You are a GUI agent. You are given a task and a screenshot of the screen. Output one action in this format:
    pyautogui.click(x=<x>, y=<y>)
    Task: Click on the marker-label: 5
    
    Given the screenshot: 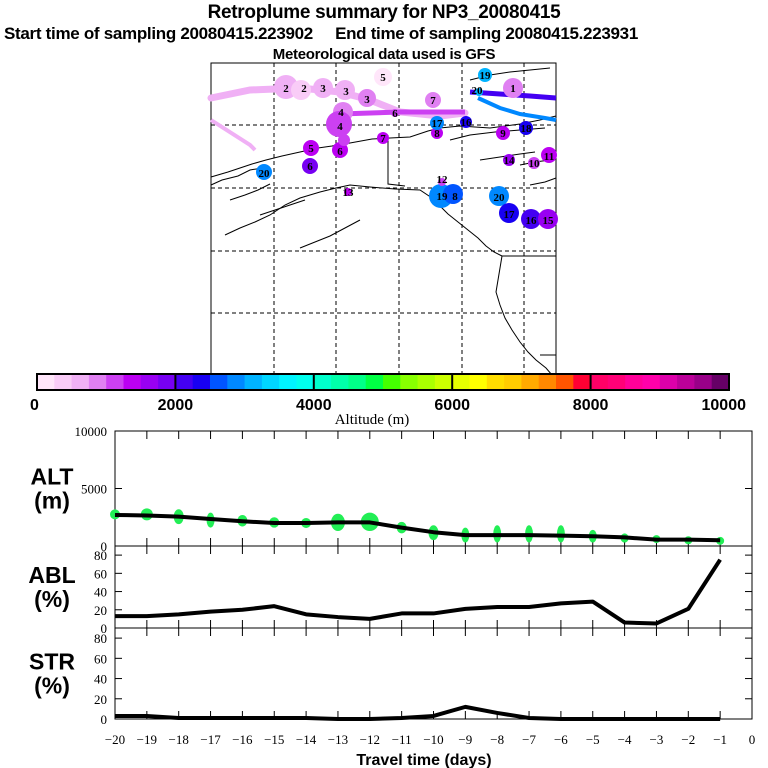 What is the action you would take?
    pyautogui.click(x=383, y=78)
    